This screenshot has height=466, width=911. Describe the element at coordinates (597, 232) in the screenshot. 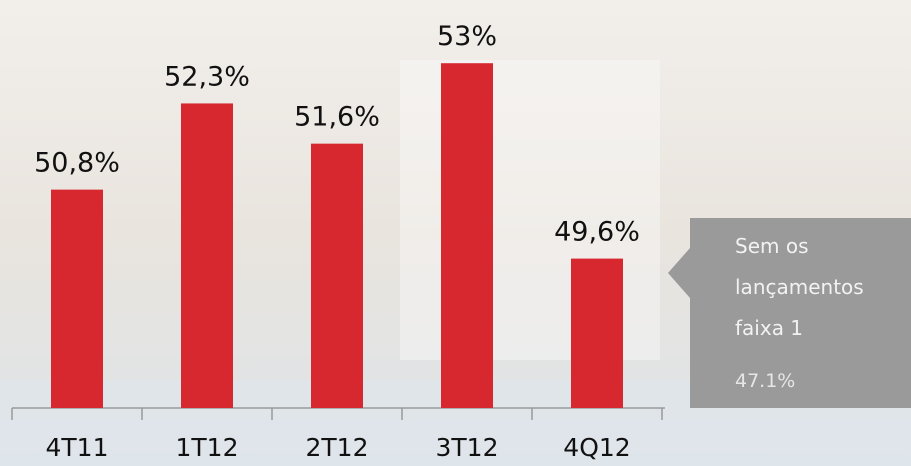

I see `value-label: 49,6%` at that location.